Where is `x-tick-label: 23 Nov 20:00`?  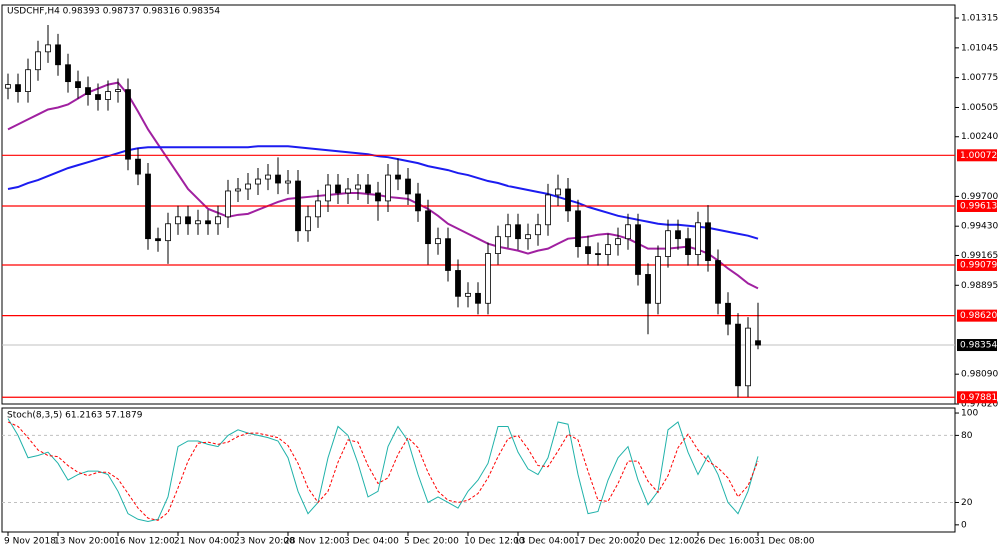 x-tick-label: 23 Nov 20:00 is located at coordinates (264, 542).